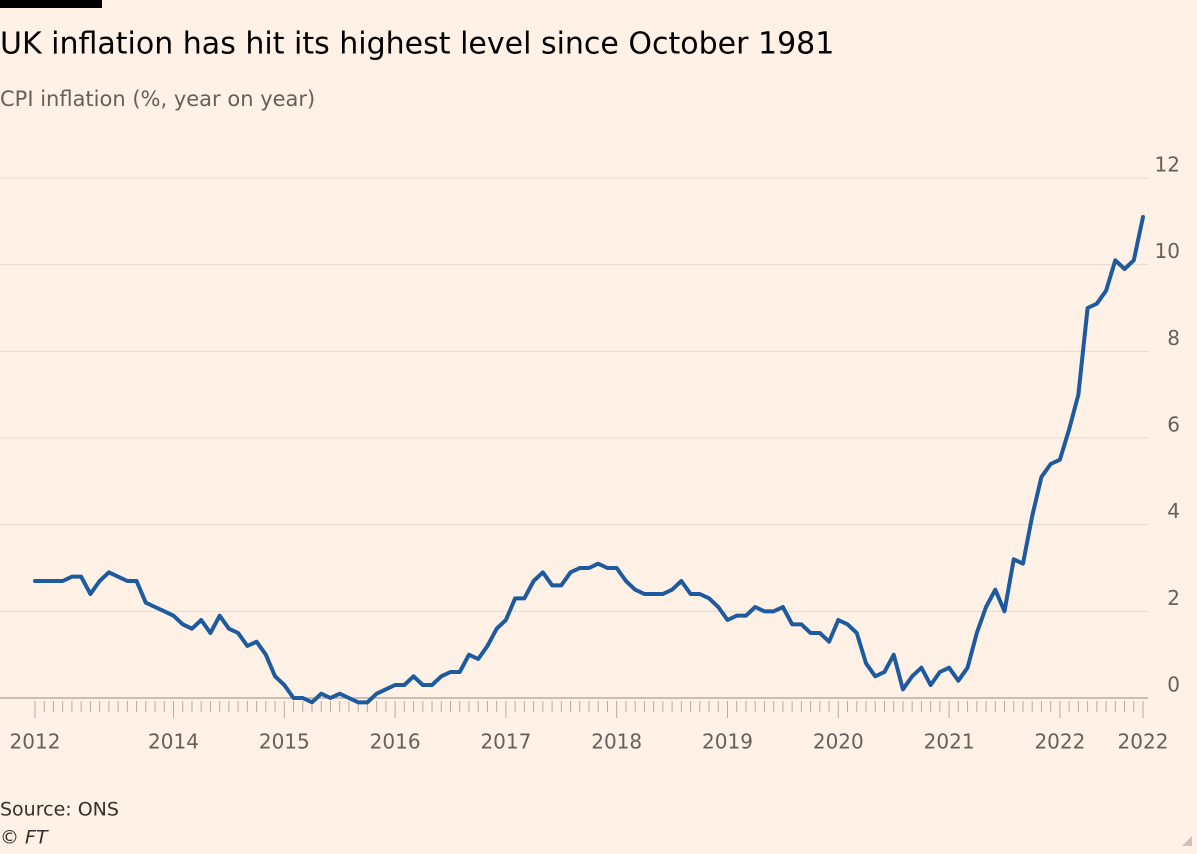 This screenshot has height=854, width=1197. Describe the element at coordinates (505, 742) in the screenshot. I see `x-tick-label: 2017` at that location.